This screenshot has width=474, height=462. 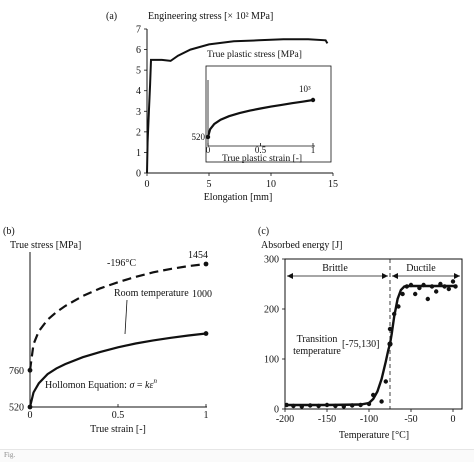 I want to click on inset-end-label: 10³, so click(x=305, y=89).